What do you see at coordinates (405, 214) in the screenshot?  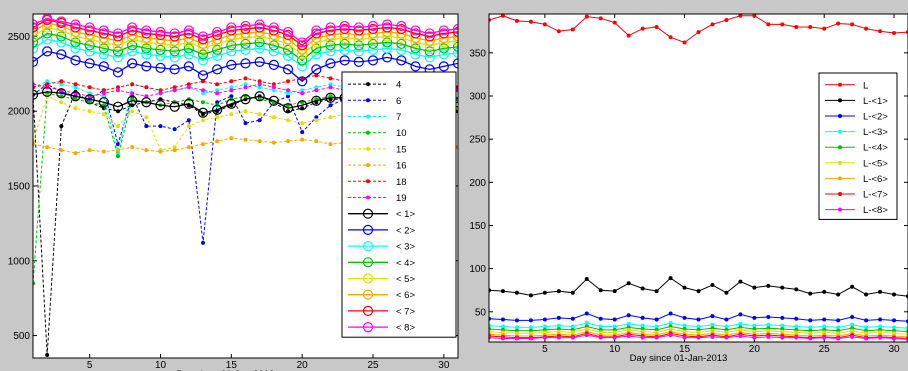 I see `legend-label: < 1>` at bounding box center [405, 214].